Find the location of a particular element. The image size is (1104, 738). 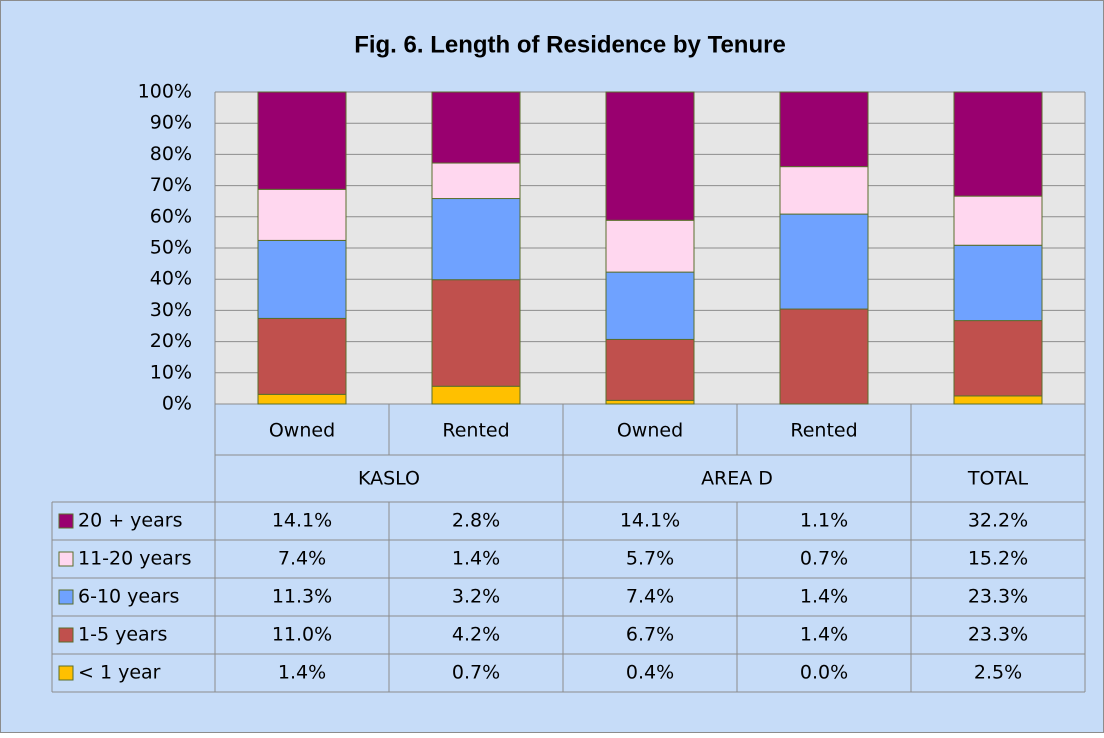

y-tick-label: 0% is located at coordinates (177, 404).